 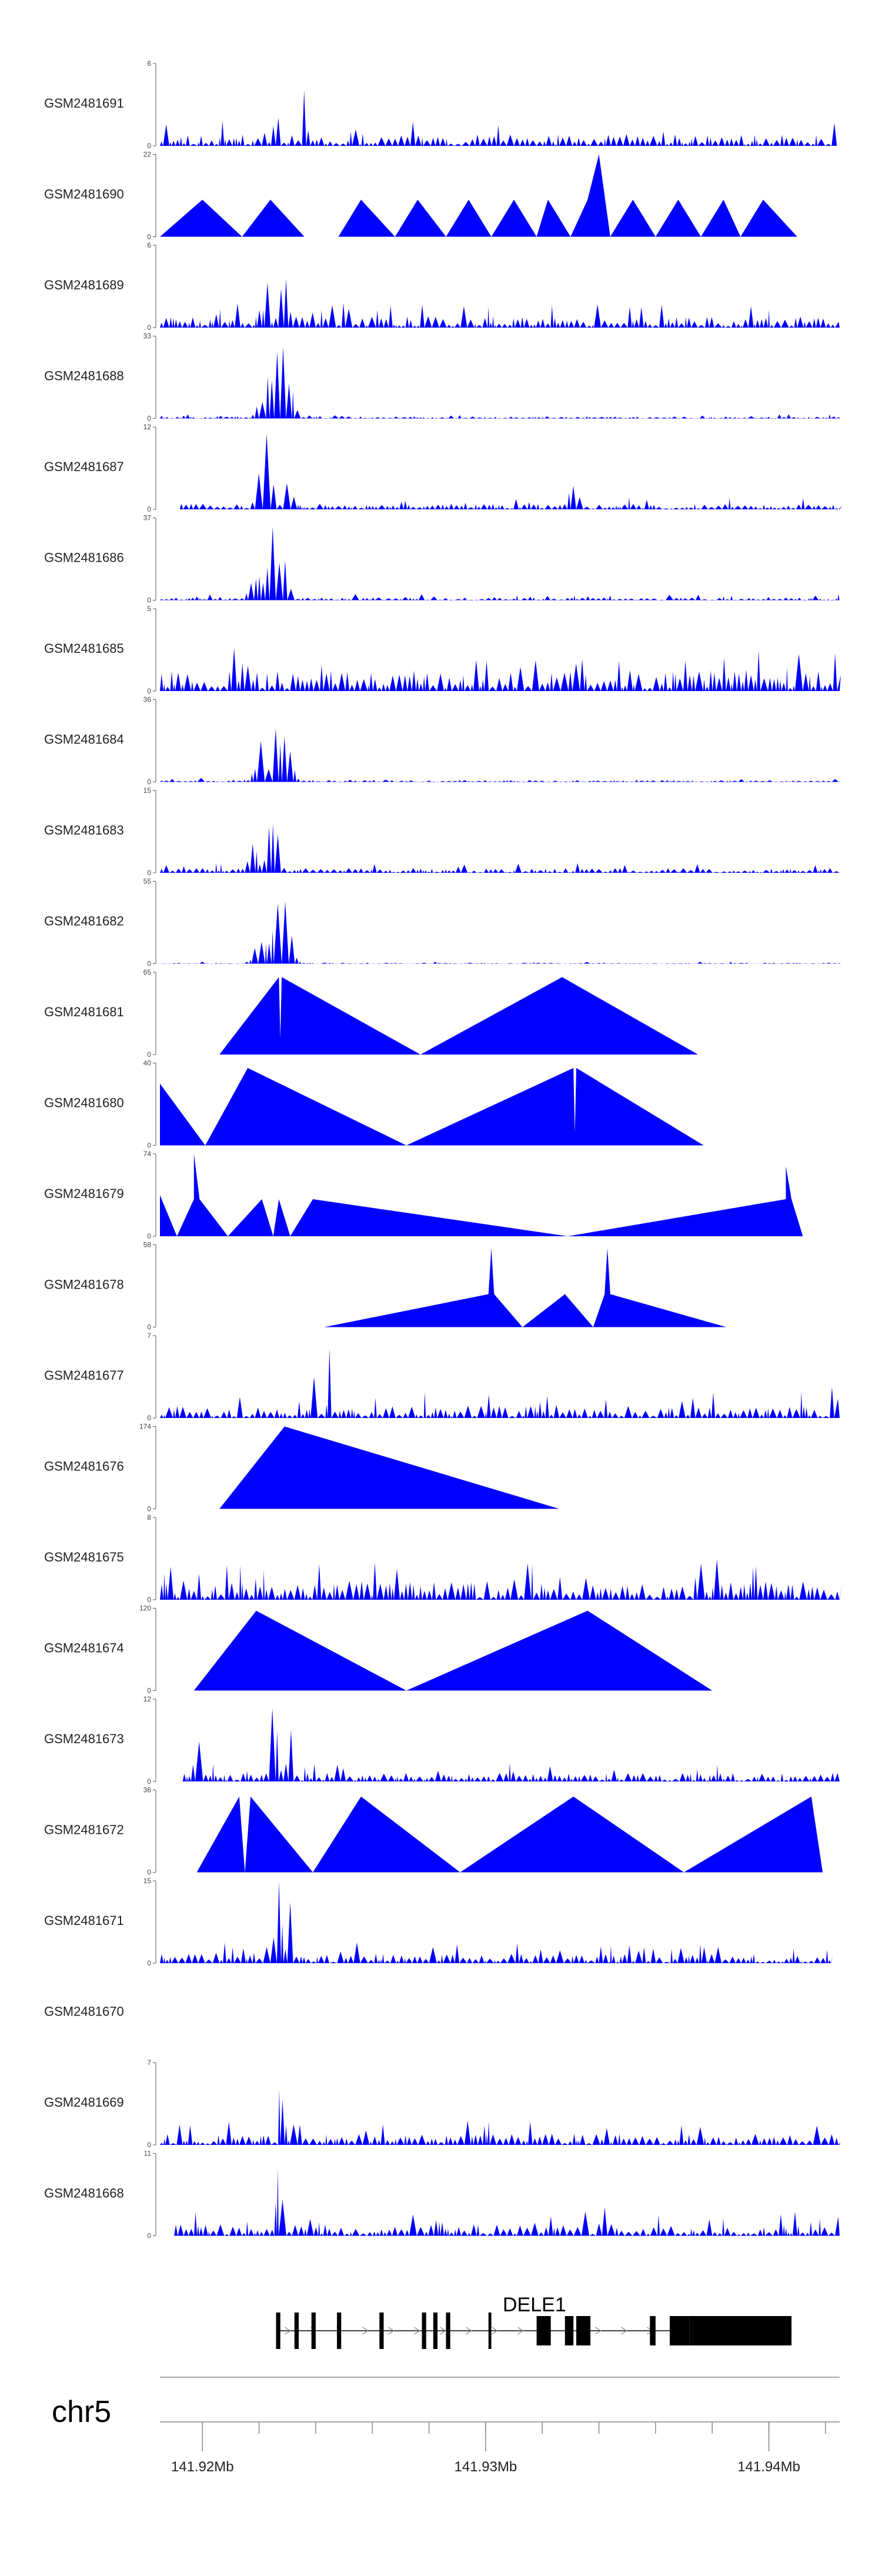 I want to click on y-tick-label-max: 11, so click(x=148, y=2154).